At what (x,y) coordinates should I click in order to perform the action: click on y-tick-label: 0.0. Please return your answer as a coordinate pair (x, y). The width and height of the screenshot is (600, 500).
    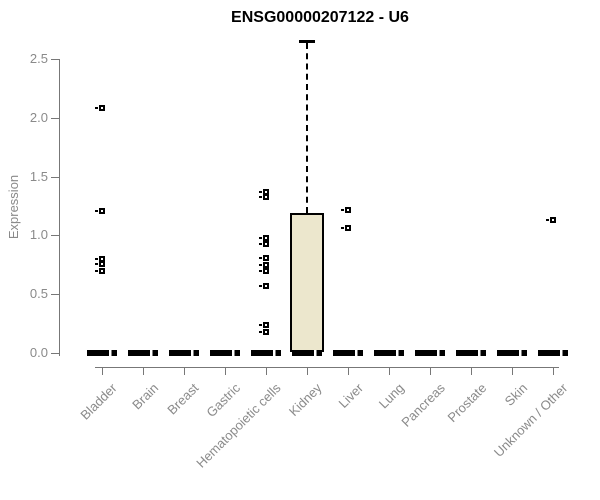
    Looking at the image, I should click on (38, 352).